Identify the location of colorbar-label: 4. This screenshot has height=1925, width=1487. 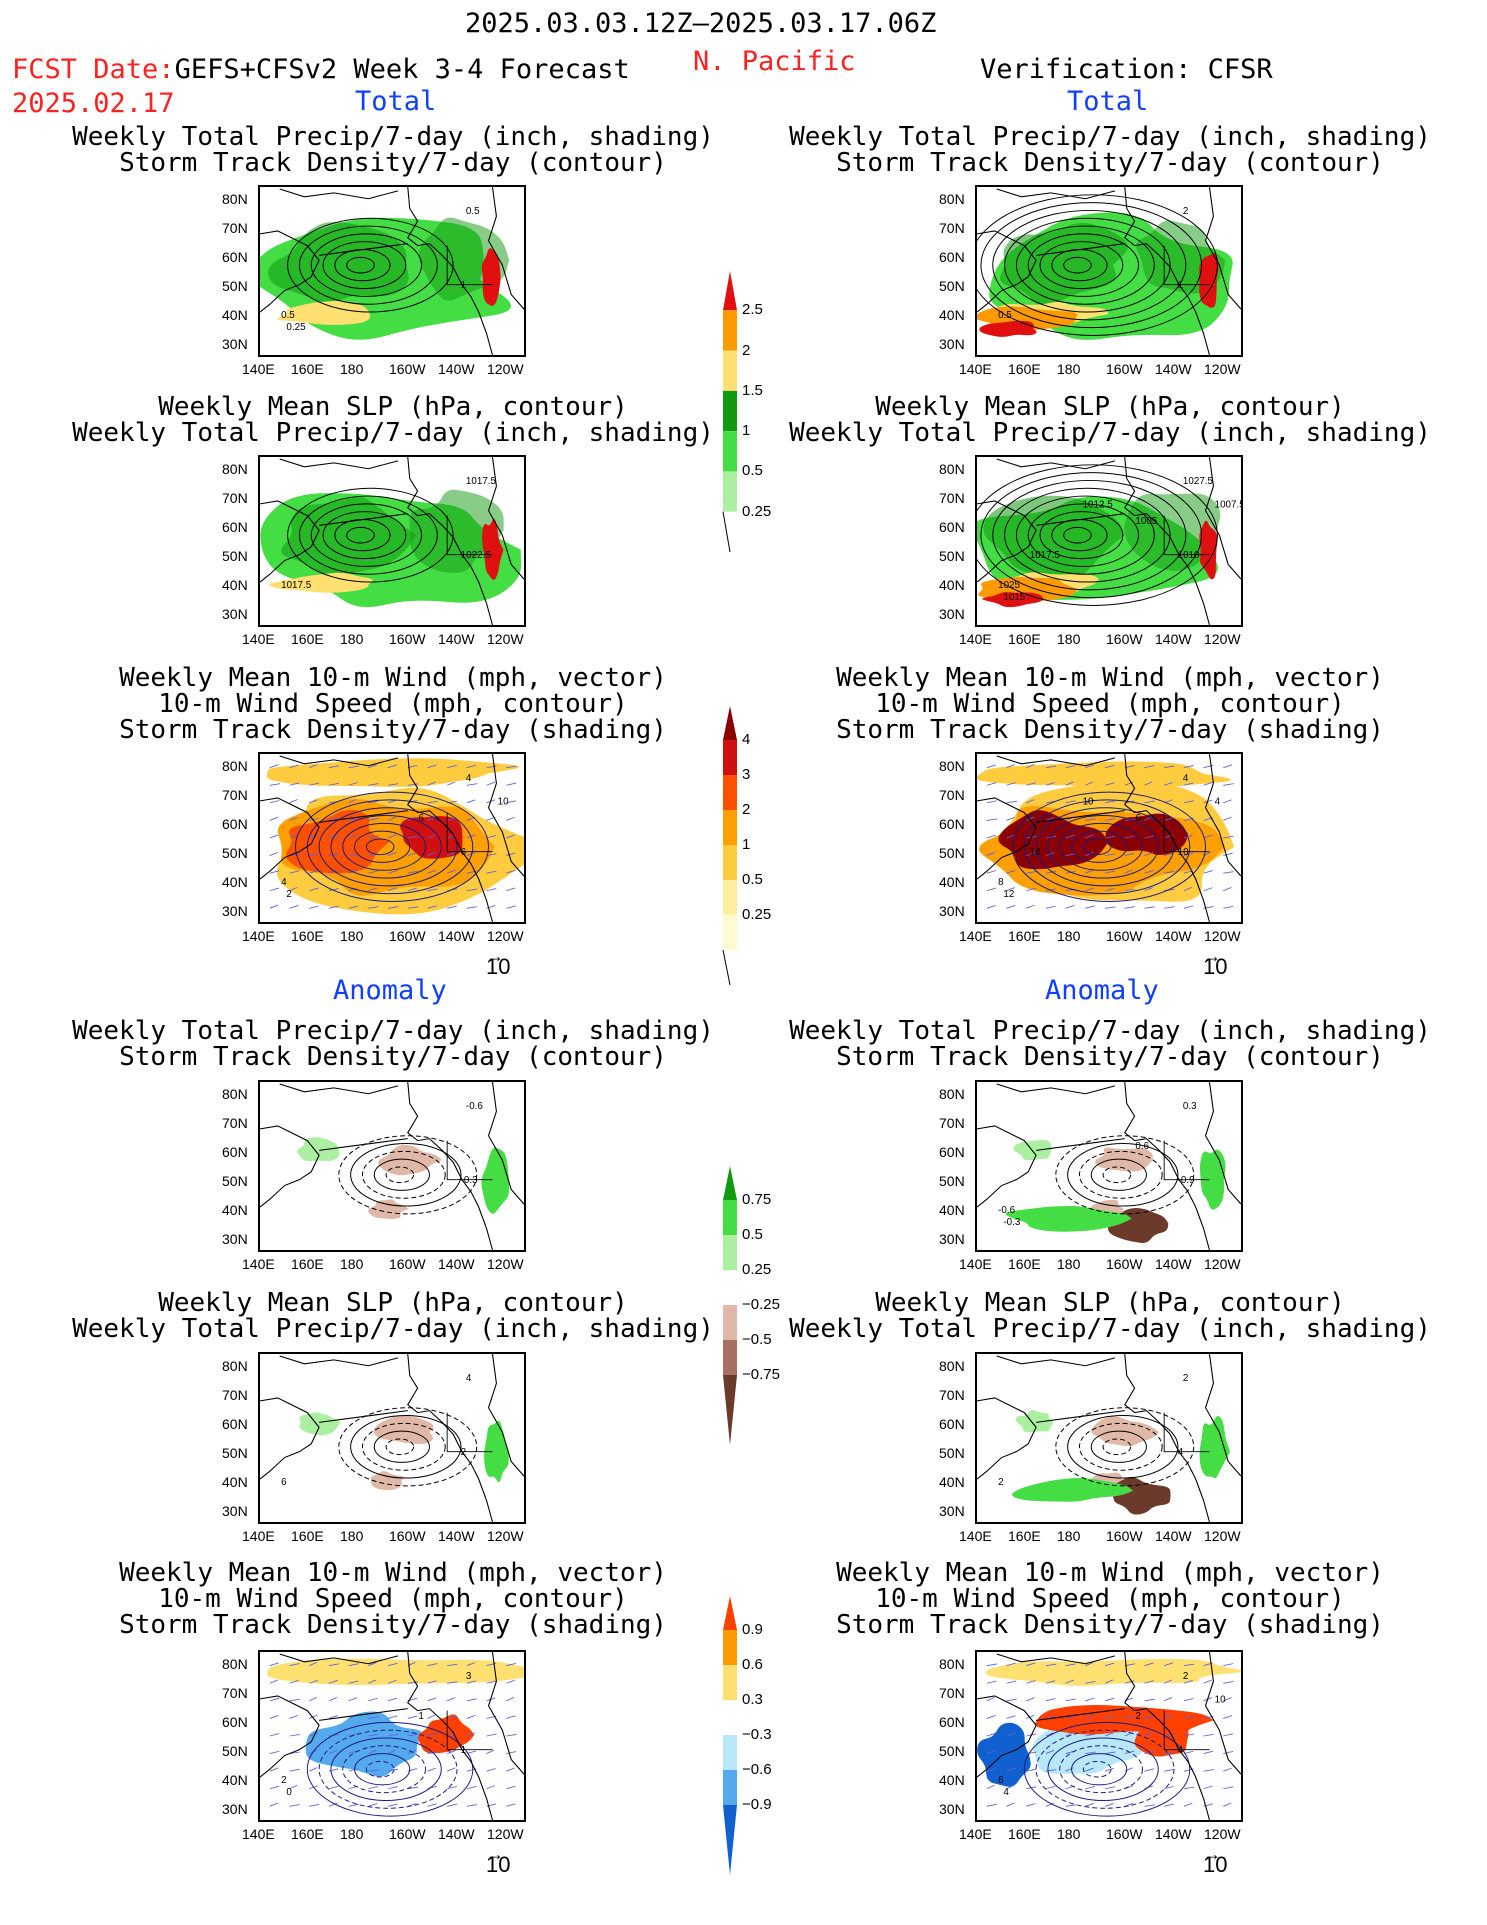
(746, 739).